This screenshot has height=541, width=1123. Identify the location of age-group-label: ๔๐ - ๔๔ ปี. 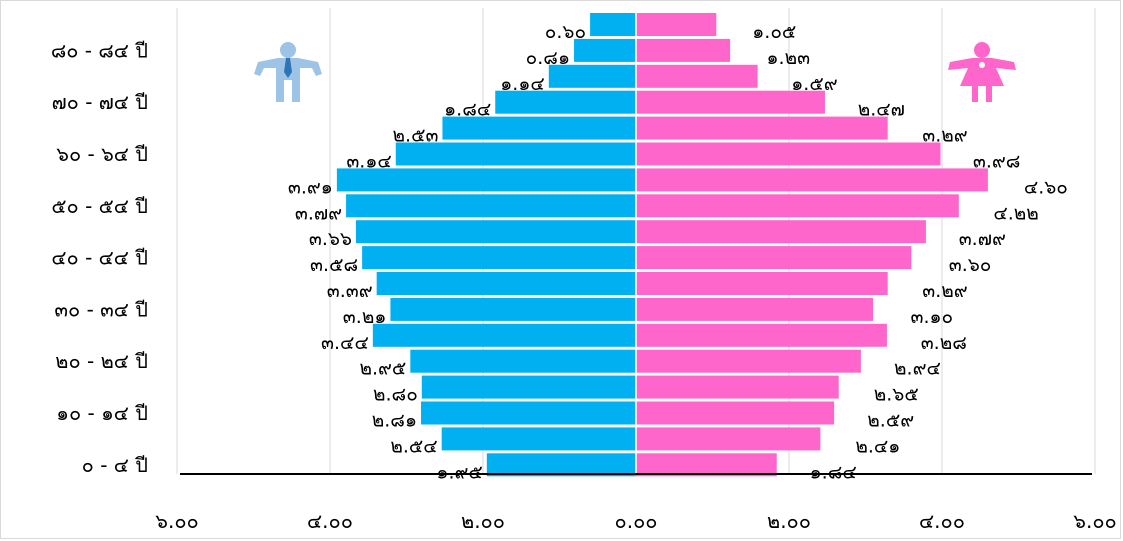
(99, 258).